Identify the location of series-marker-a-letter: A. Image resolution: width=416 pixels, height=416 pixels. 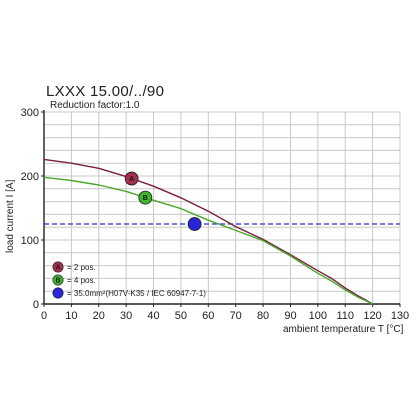
(131, 179).